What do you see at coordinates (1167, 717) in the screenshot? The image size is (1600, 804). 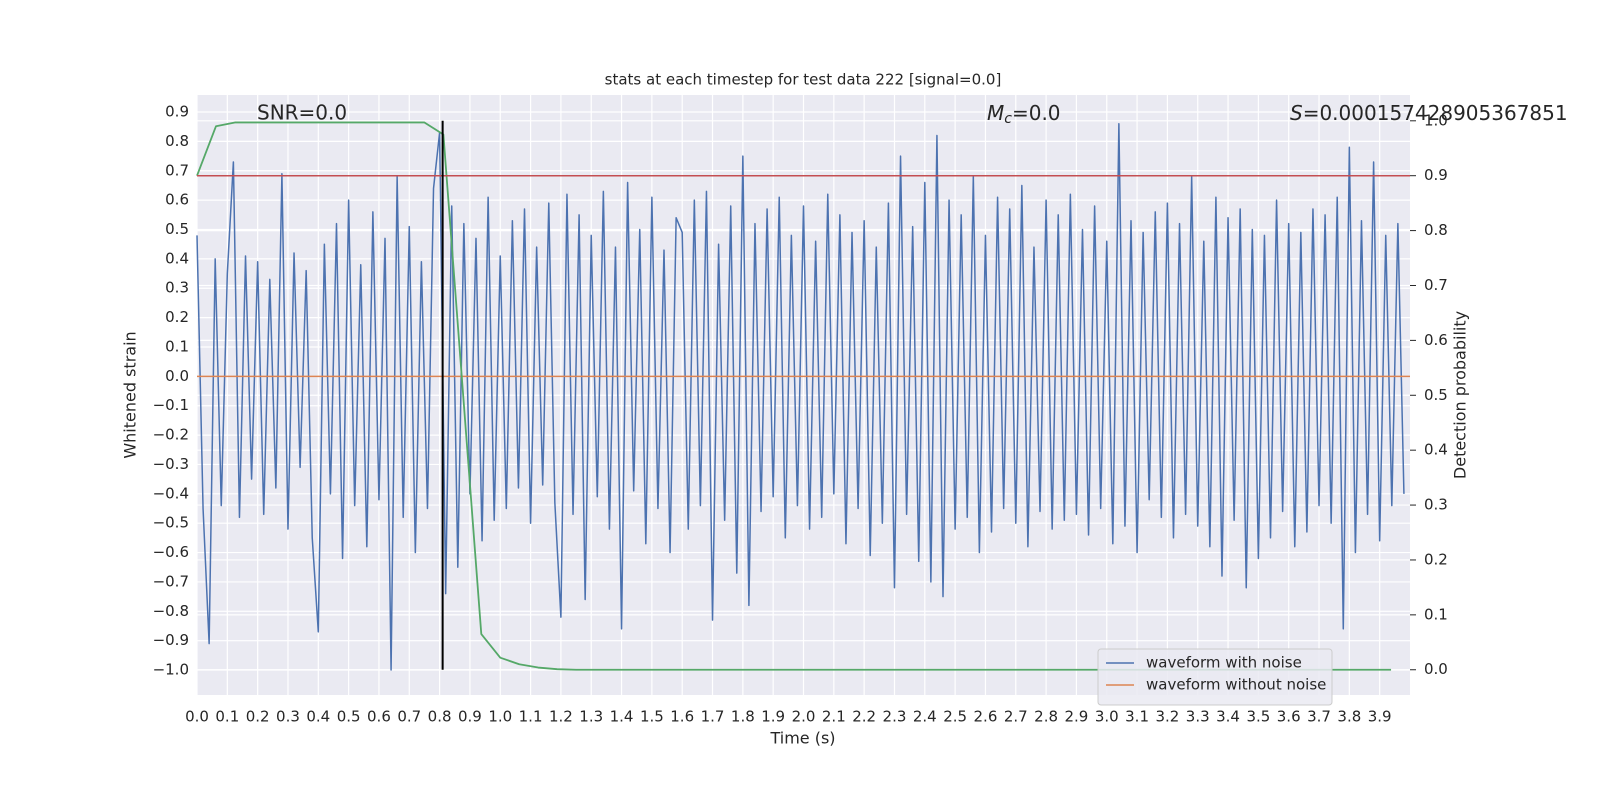 I see `x-tick-label: 3.2` at bounding box center [1167, 717].